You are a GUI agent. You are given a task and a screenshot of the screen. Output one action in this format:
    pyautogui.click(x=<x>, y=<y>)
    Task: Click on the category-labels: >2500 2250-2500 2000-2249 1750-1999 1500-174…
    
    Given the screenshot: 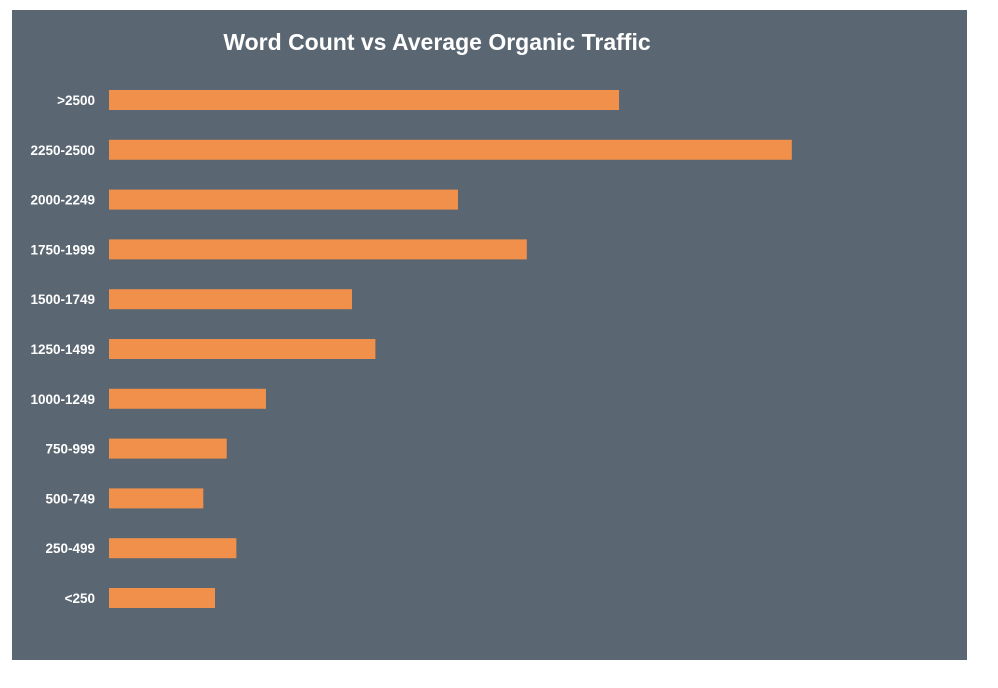 What is the action you would take?
    pyautogui.click(x=62, y=349)
    